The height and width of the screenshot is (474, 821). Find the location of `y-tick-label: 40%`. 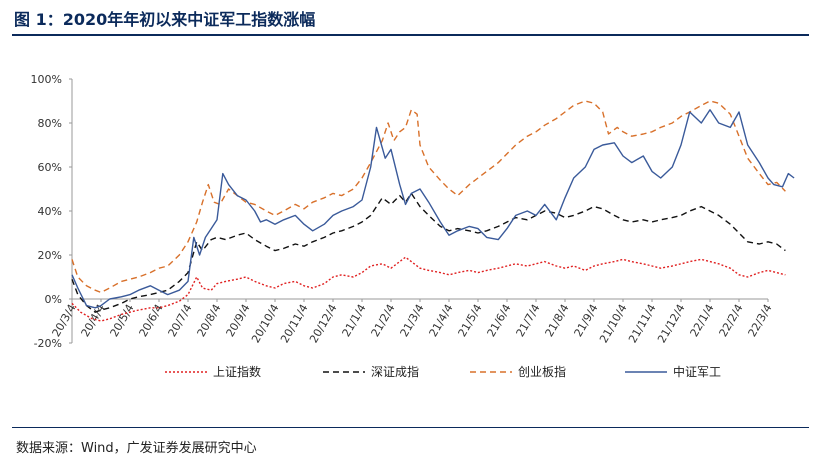

y-tick-label: 40% is located at coordinates (50, 211).